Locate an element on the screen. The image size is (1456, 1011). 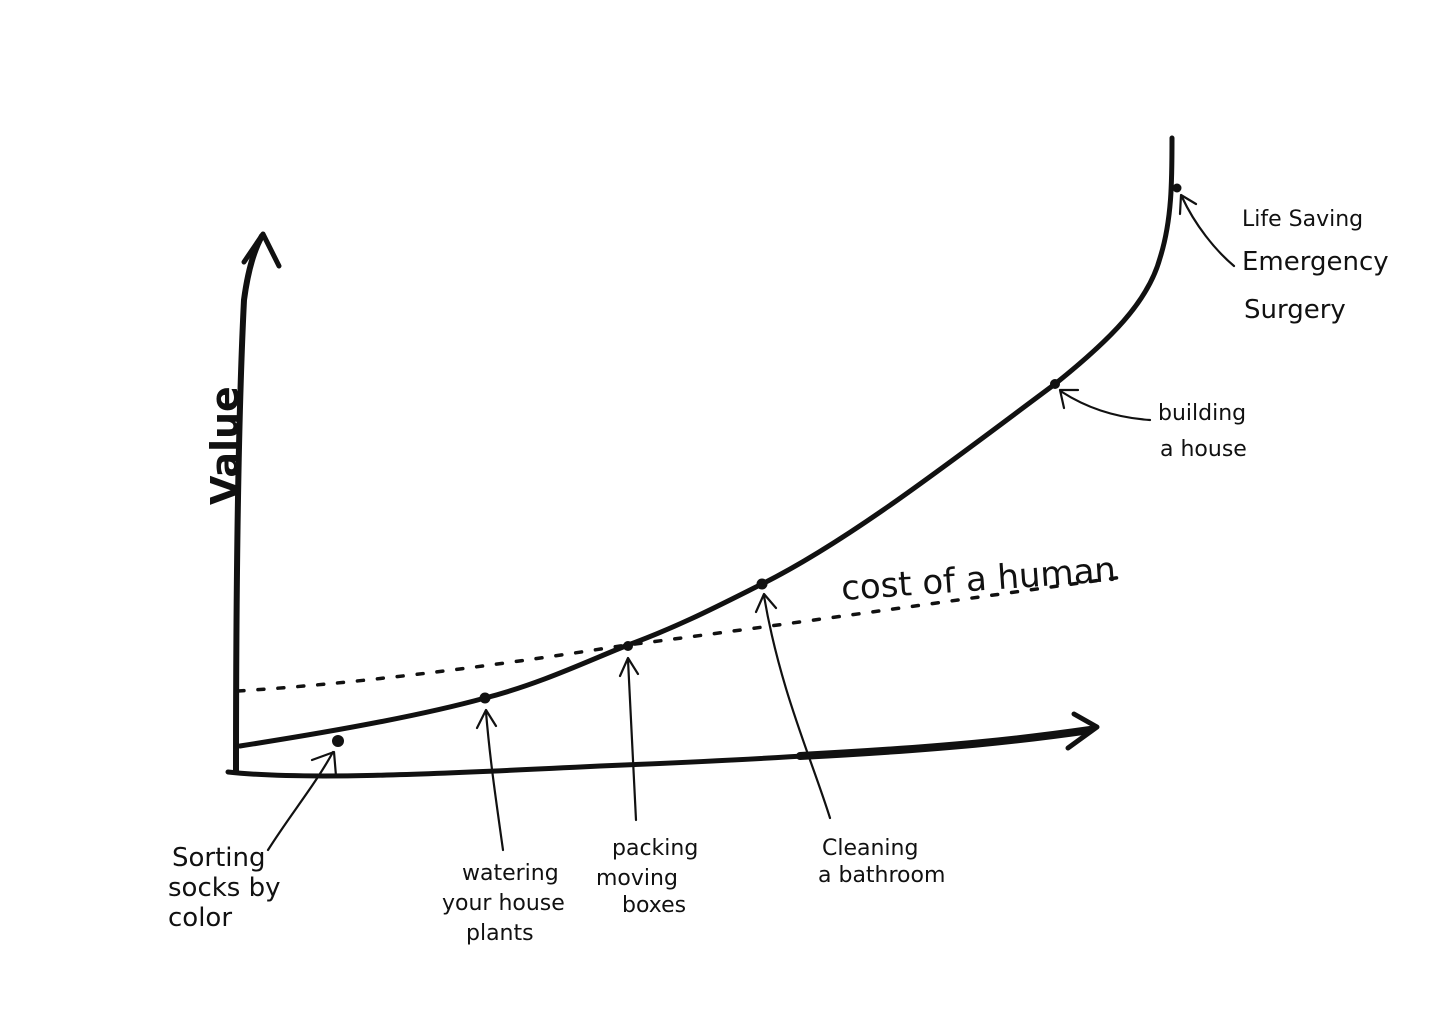
task-label-line: watering is located at coordinates (510, 873).